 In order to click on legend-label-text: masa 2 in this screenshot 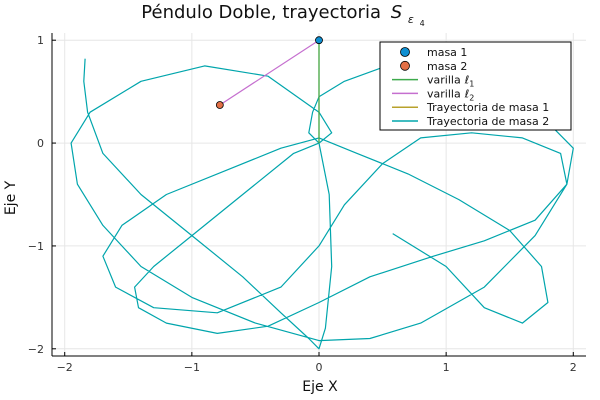, I will do `click(447, 66)`.